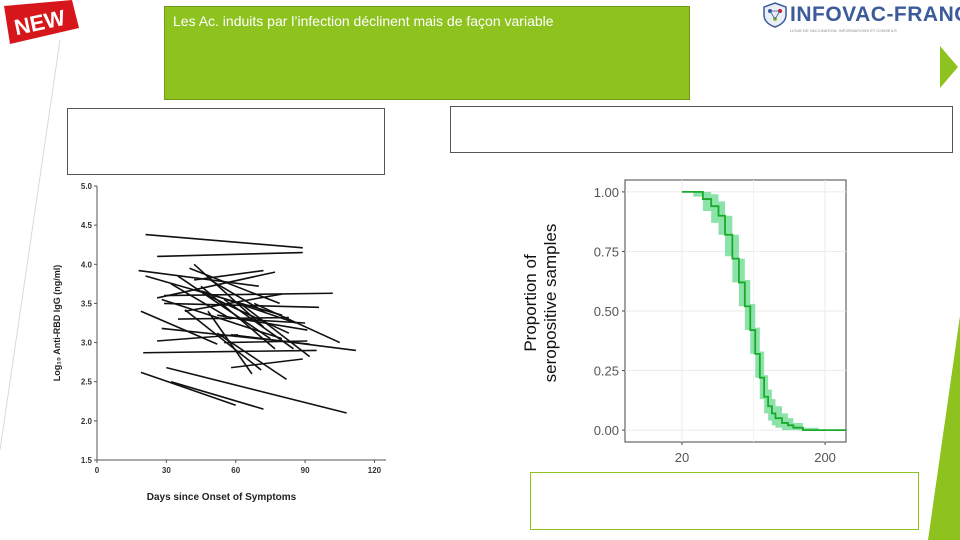  I want to click on x-tick-label: 120, so click(375, 470).